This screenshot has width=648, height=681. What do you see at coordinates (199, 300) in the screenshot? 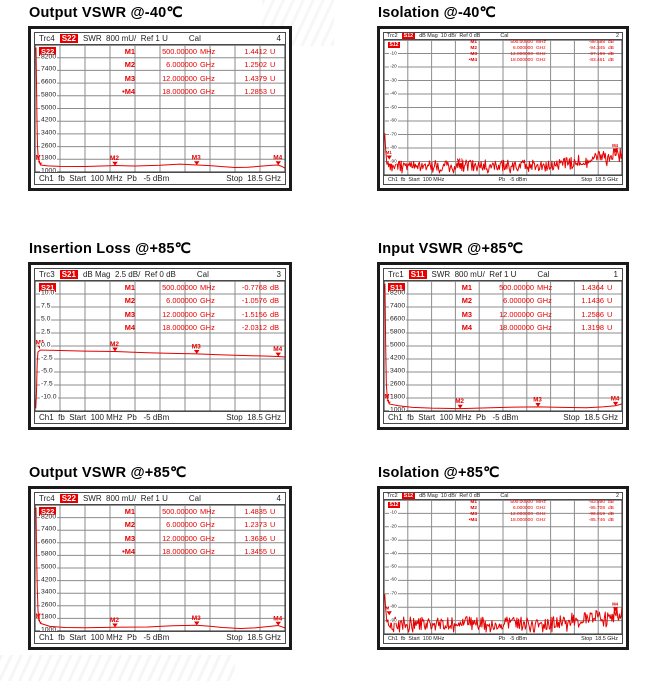
I see `marker-readout-row: M2 6.000000 GHz -1.0576 dB` at bounding box center [199, 300].